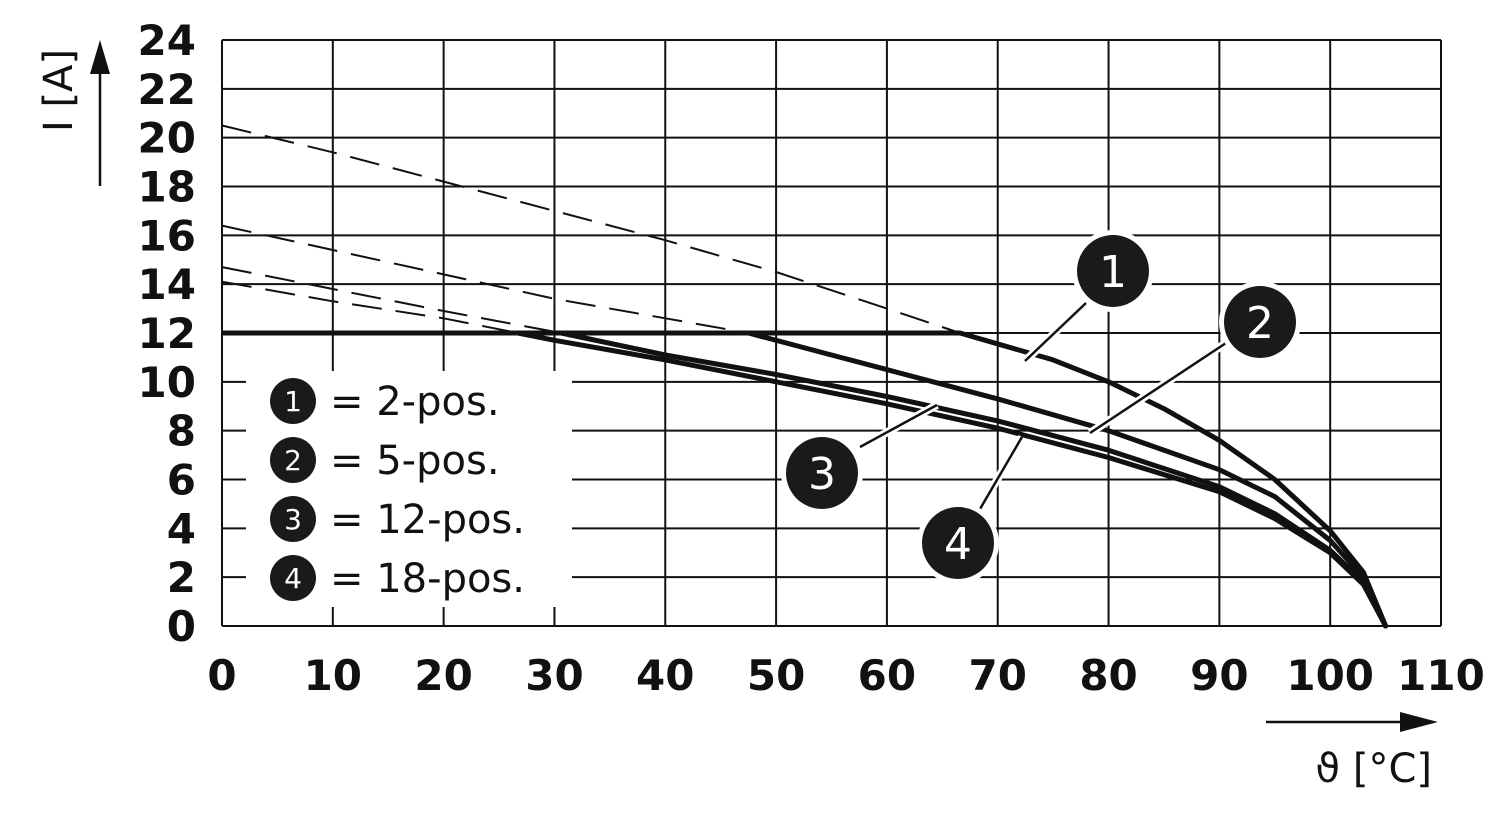 Image resolution: width=1500 pixels, height=820 pixels. Describe the element at coordinates (181, 480) in the screenshot. I see `y-tick-label: 6` at that location.